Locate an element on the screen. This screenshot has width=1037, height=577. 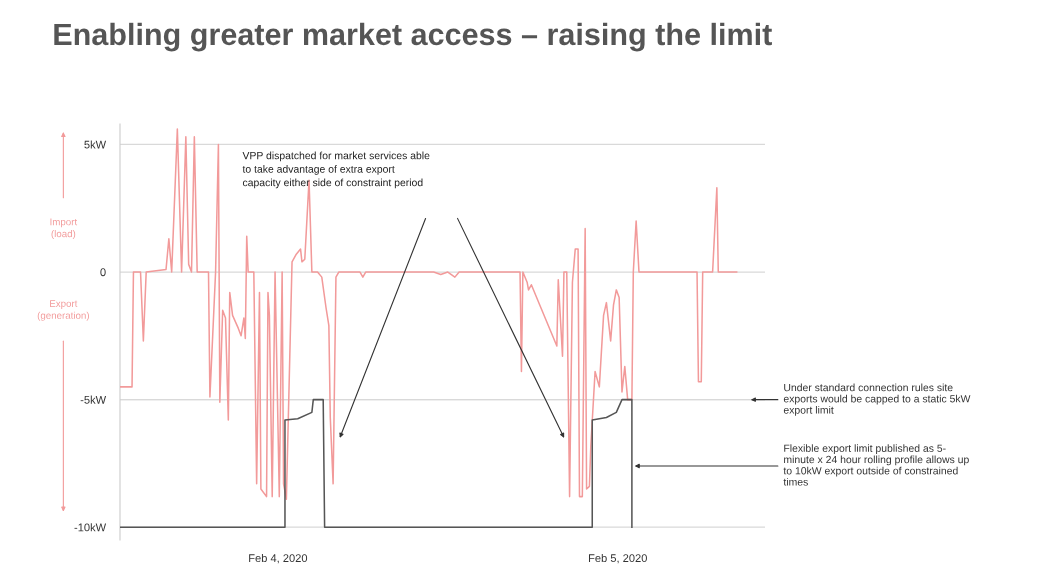
annotation: VPP dispatched for market services able to take advantage of extra export capacity either side of constraint period is located at coordinates (336, 170).